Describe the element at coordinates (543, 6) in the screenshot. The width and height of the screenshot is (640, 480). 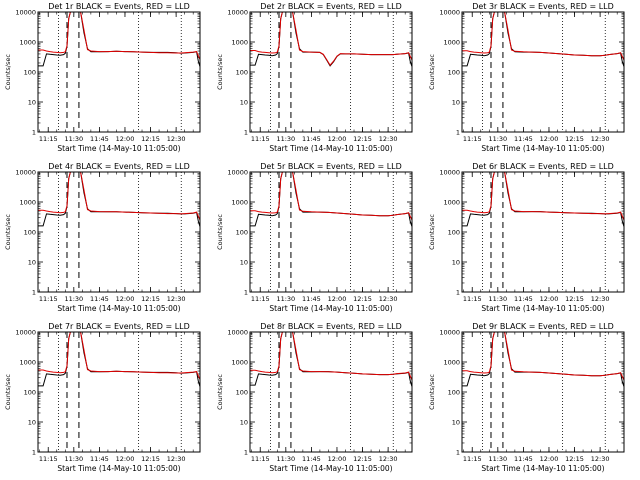
I see `panel-title: Det 3r BLACK = Events, RED = LLD` at that location.